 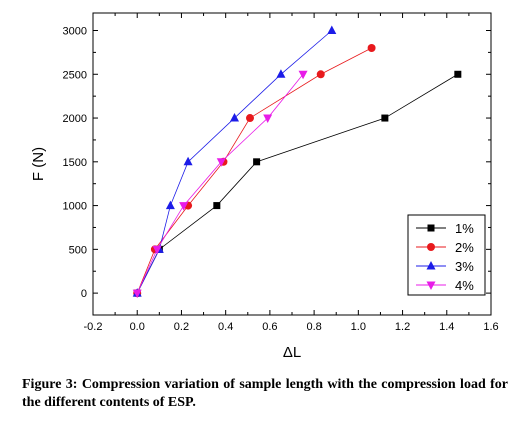 What do you see at coordinates (75, 207) in the screenshot?
I see `y-tick-label: 1000` at bounding box center [75, 207].